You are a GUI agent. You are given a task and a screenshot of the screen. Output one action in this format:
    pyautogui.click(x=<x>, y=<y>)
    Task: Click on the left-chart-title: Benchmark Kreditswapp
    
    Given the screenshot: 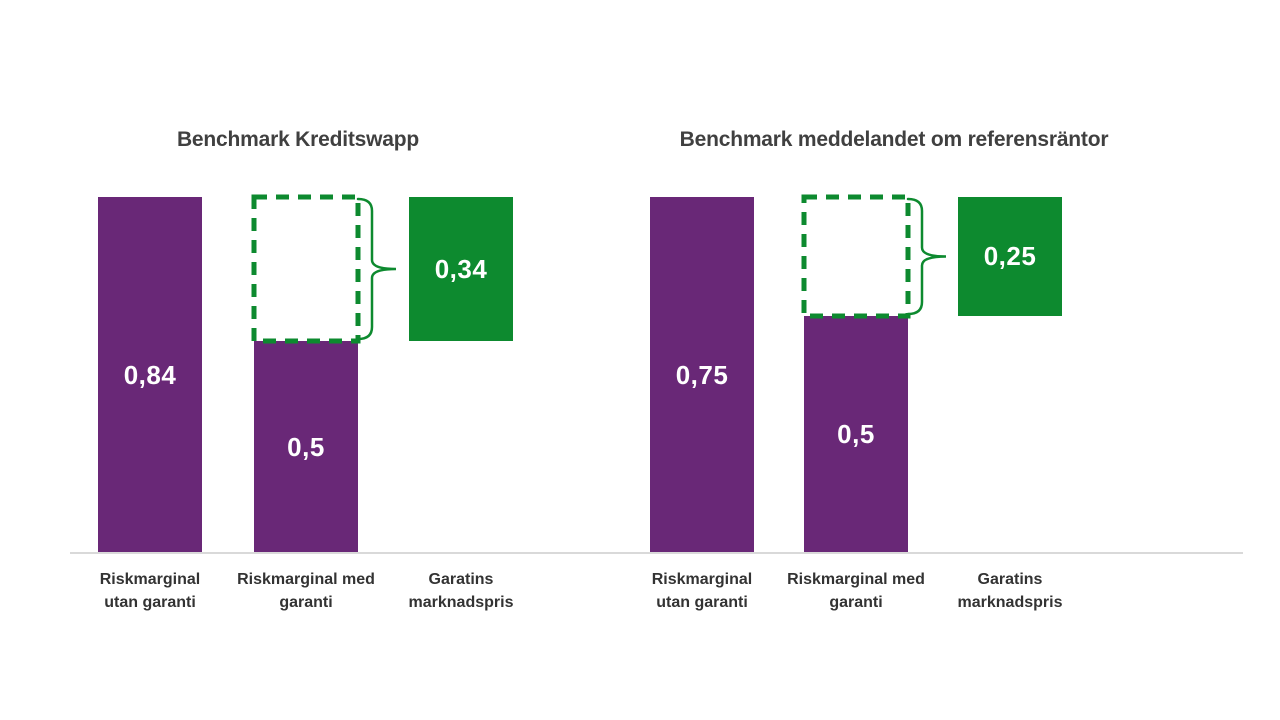 What is the action you would take?
    pyautogui.click(x=298, y=139)
    